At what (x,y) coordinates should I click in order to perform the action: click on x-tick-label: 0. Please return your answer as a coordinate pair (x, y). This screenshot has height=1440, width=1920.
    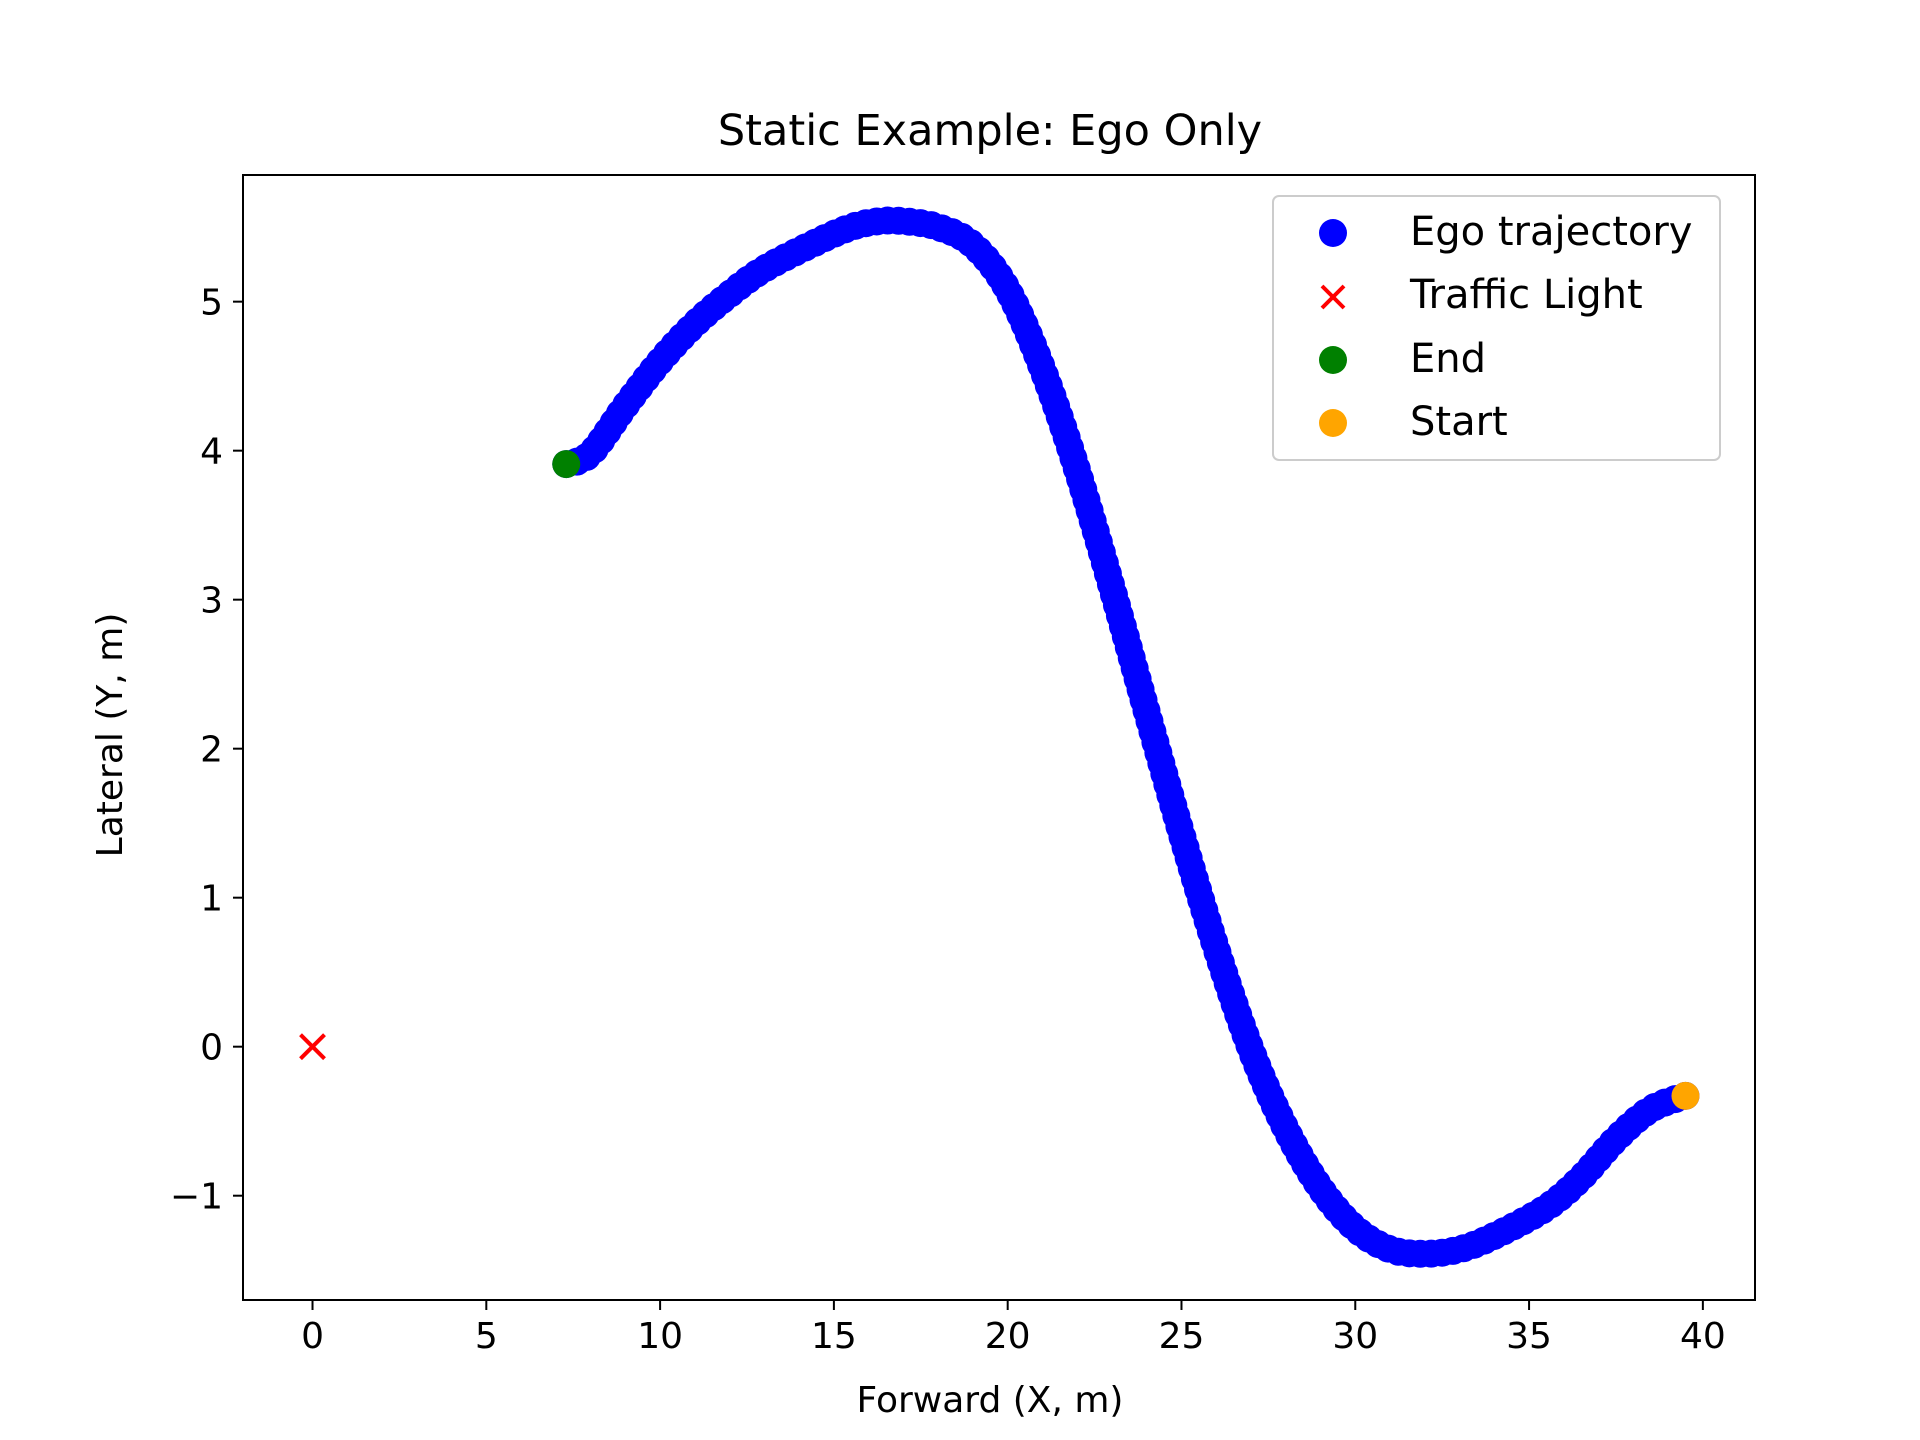
    Looking at the image, I should click on (312, 1336).